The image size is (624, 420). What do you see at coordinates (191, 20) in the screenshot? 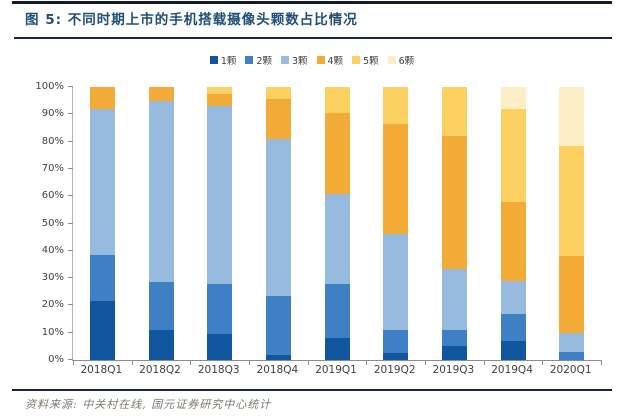
I see `figure-title: 图 5: 不同时期上市的手机搭载摄像头颗数占比情况` at bounding box center [191, 20].